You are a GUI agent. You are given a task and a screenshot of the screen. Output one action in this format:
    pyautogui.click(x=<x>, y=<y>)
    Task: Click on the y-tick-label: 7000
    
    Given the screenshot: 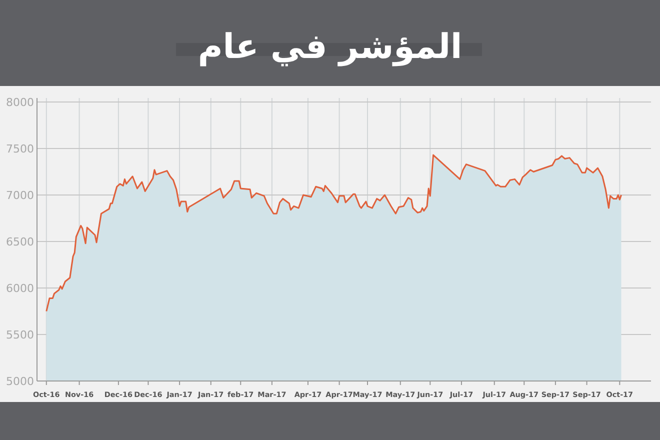 What is the action you would take?
    pyautogui.click(x=20, y=195)
    